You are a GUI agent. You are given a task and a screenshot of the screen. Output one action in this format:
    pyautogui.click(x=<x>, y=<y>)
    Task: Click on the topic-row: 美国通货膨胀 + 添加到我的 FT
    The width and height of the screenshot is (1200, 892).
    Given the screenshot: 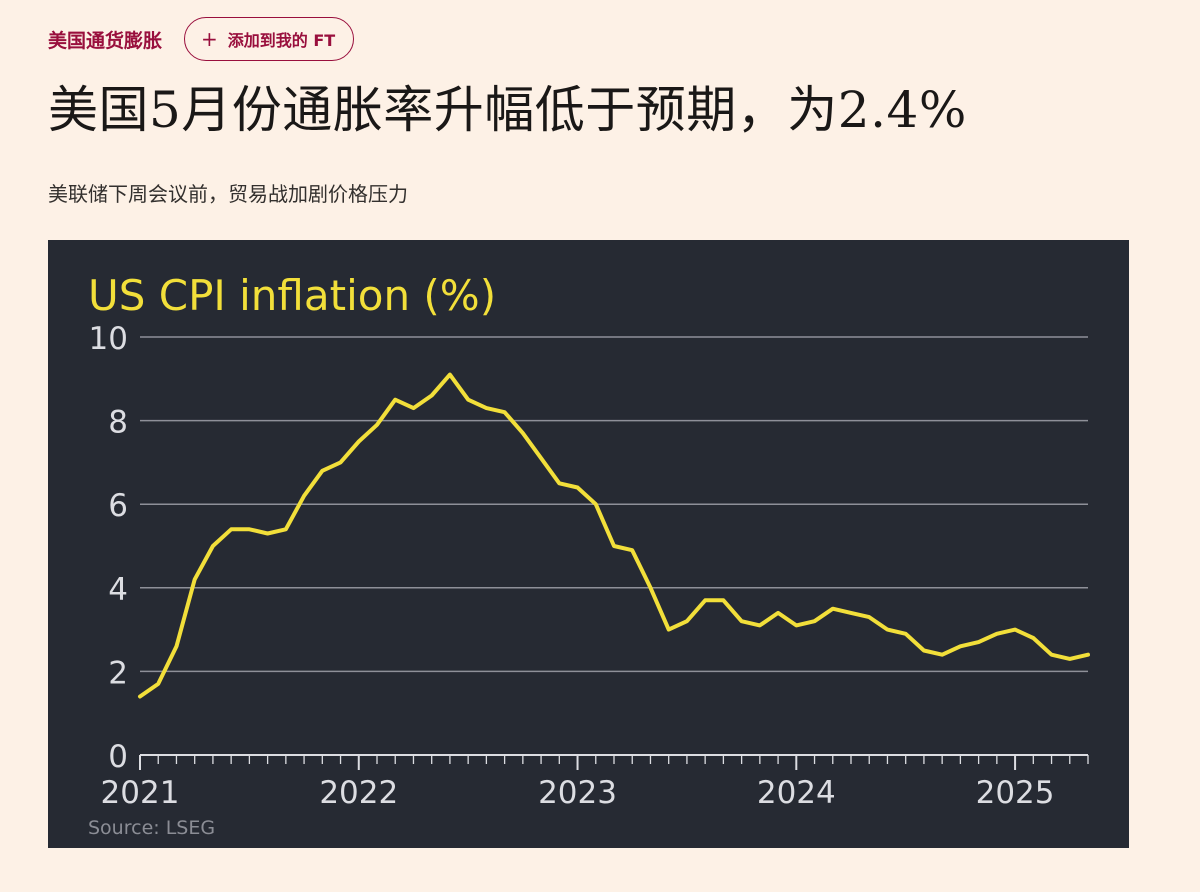 What is the action you would take?
    pyautogui.click(x=201, y=39)
    